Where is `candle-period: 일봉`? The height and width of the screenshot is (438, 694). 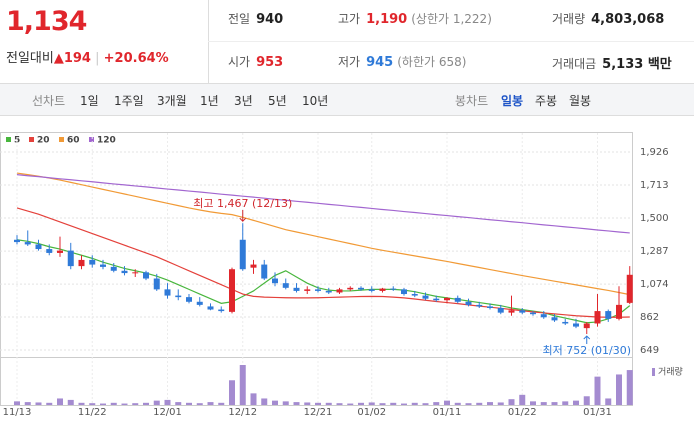
candle-period: 일봉 is located at coordinates (512, 101).